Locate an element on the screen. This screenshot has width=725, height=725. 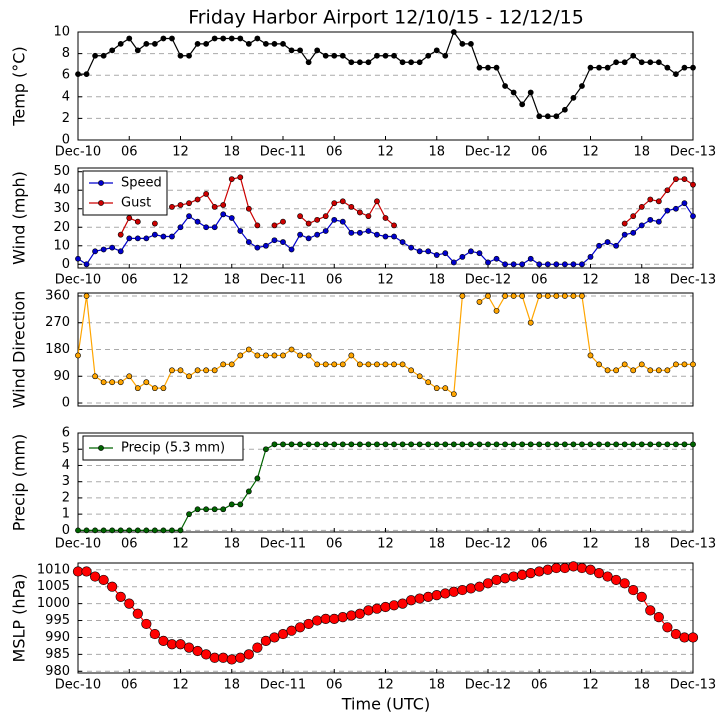
y-tick-label: 6 is located at coordinates (66, 433).